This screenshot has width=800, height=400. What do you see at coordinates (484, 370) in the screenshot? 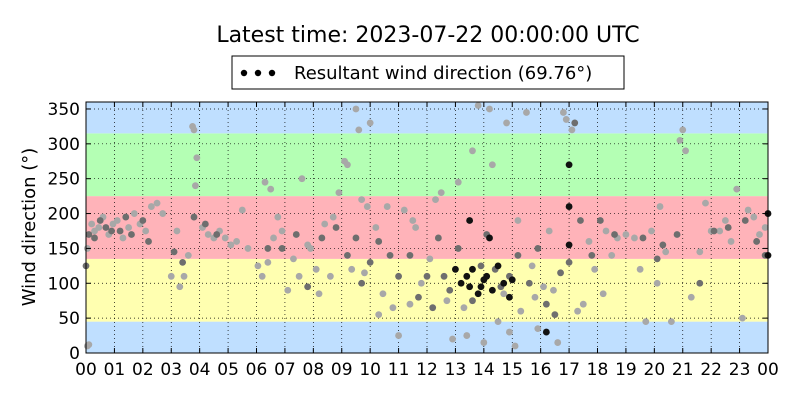
I see `x-tick-label: 14` at bounding box center [484, 370].